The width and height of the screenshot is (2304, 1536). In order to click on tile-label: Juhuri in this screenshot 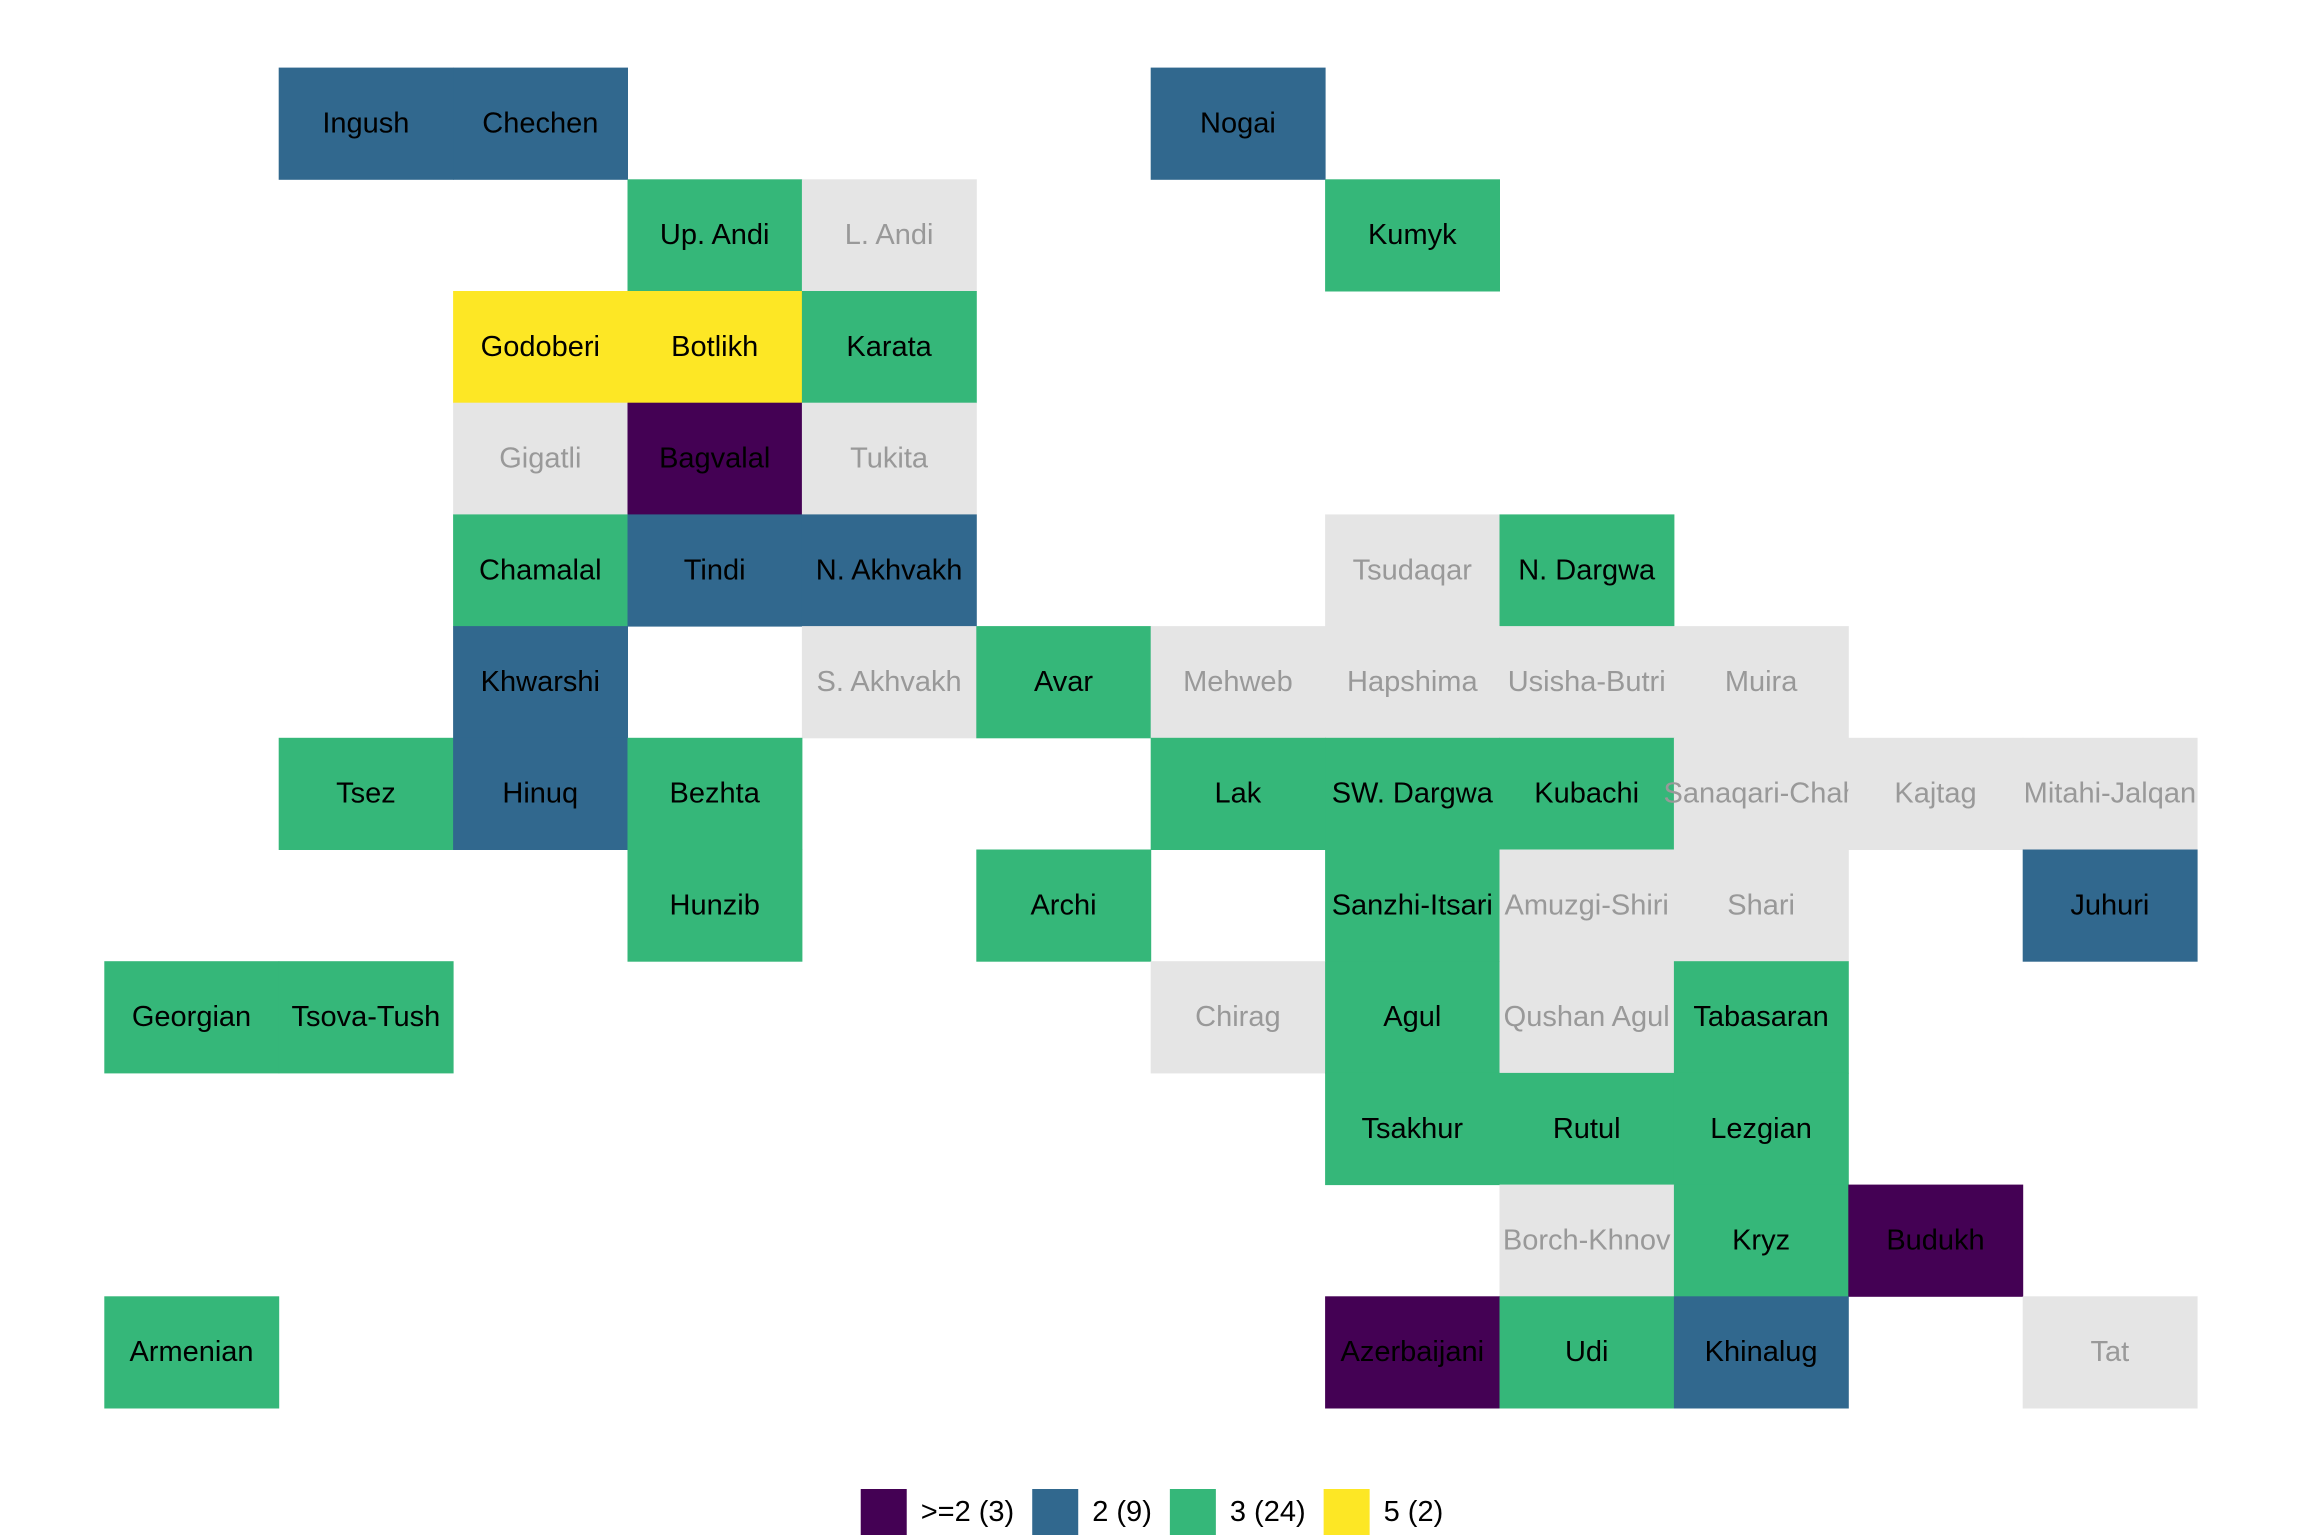, I will do `click(2109, 905)`.